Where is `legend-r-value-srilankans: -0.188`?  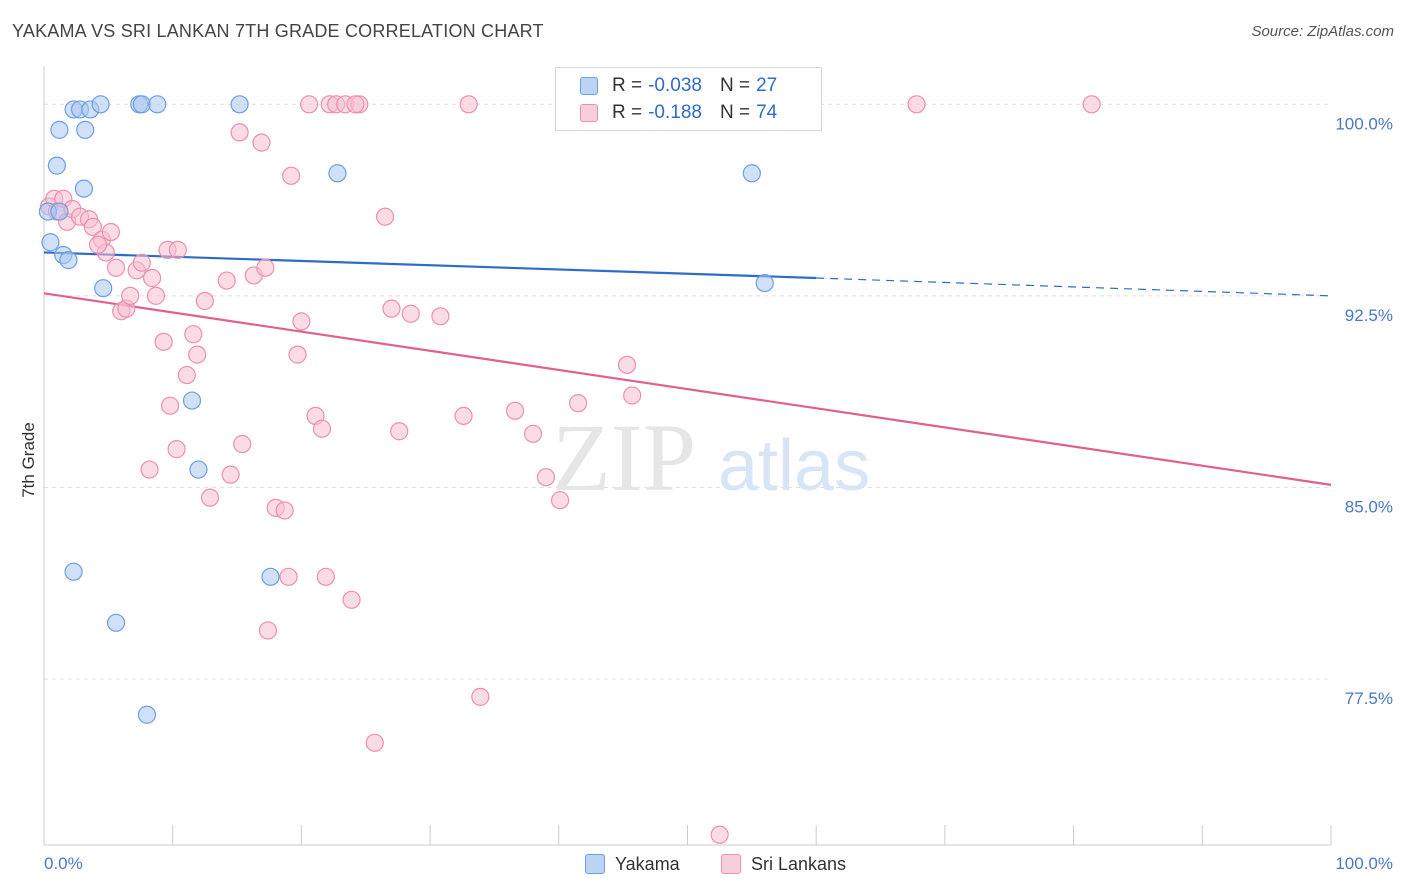 legend-r-value-srilankans: -0.188 is located at coordinates (675, 112).